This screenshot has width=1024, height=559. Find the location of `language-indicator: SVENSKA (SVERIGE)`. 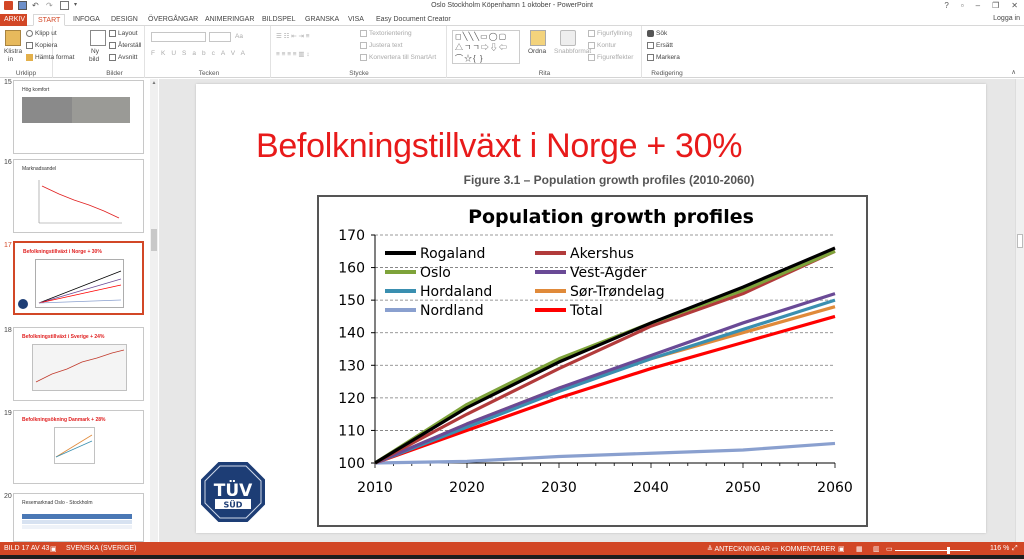

language-indicator: SVENSKA (SVERIGE) is located at coordinates (101, 548).